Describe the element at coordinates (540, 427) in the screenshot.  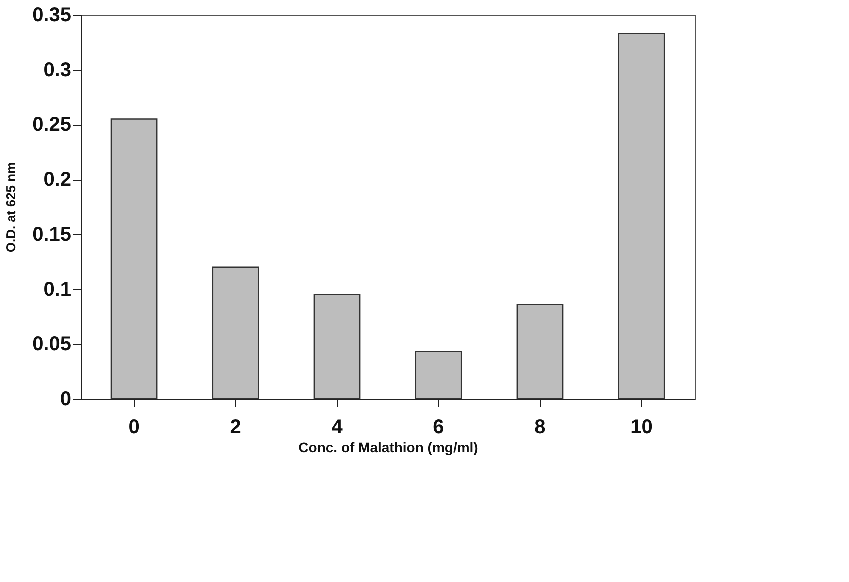
I see `x-tick-label: 8` at that location.